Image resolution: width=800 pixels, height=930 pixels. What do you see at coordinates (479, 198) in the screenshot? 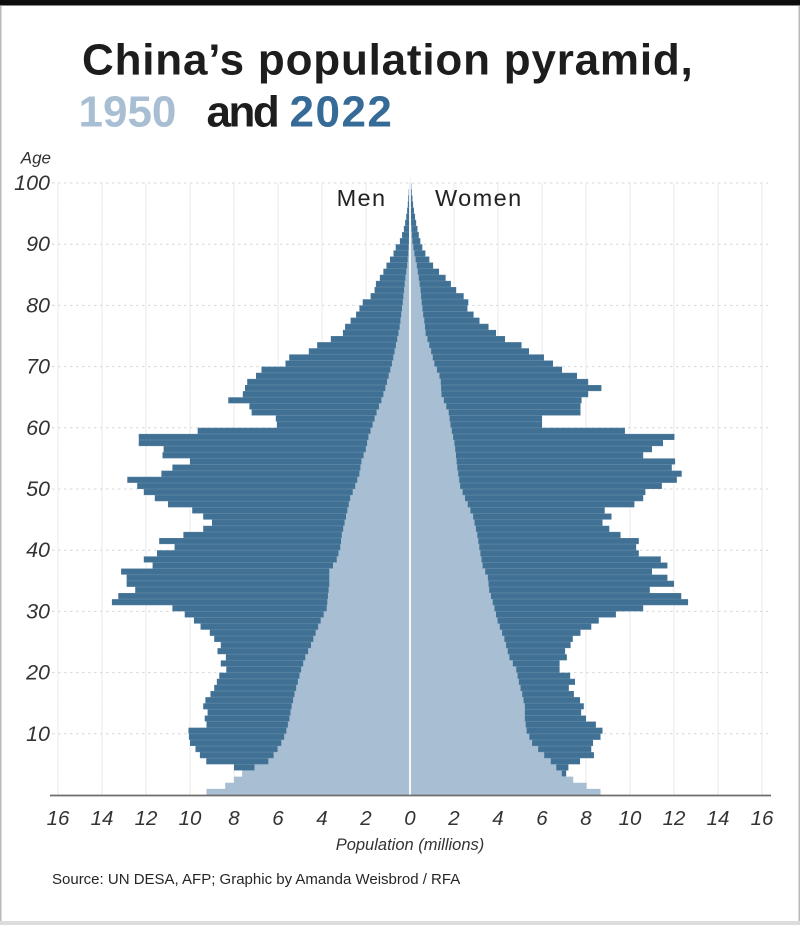
I see `svg-text: Women` at bounding box center [479, 198].